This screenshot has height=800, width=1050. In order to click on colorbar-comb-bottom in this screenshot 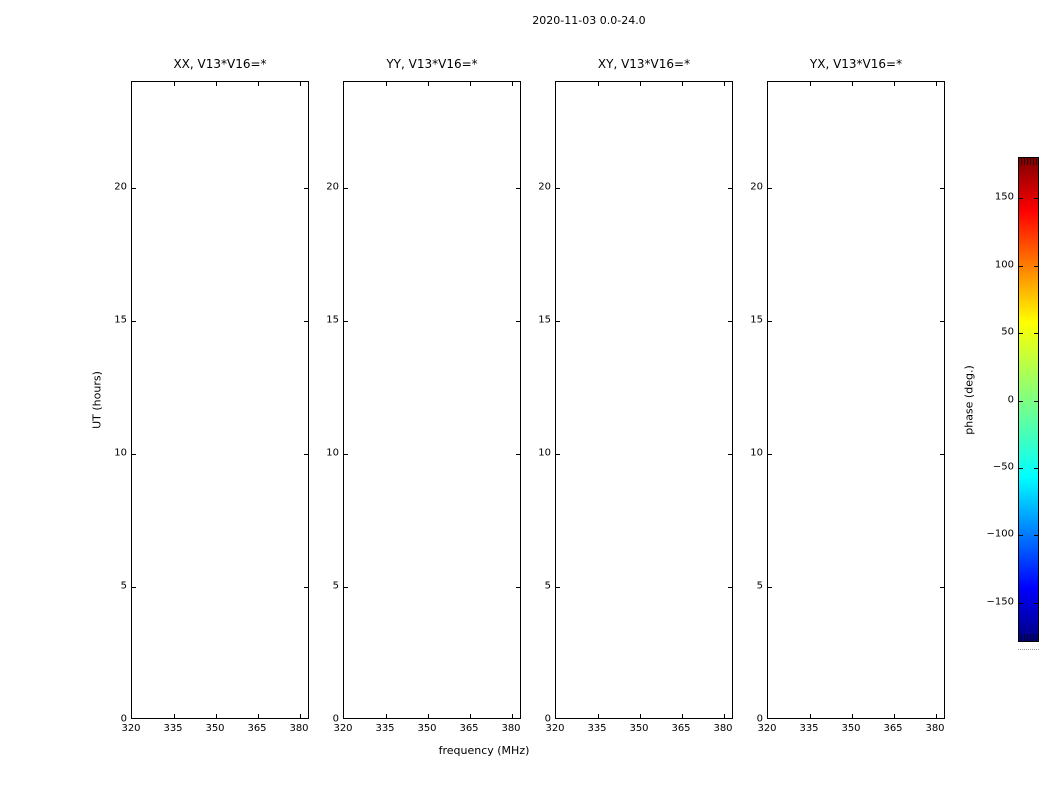, I will do `click(1028, 637)`.